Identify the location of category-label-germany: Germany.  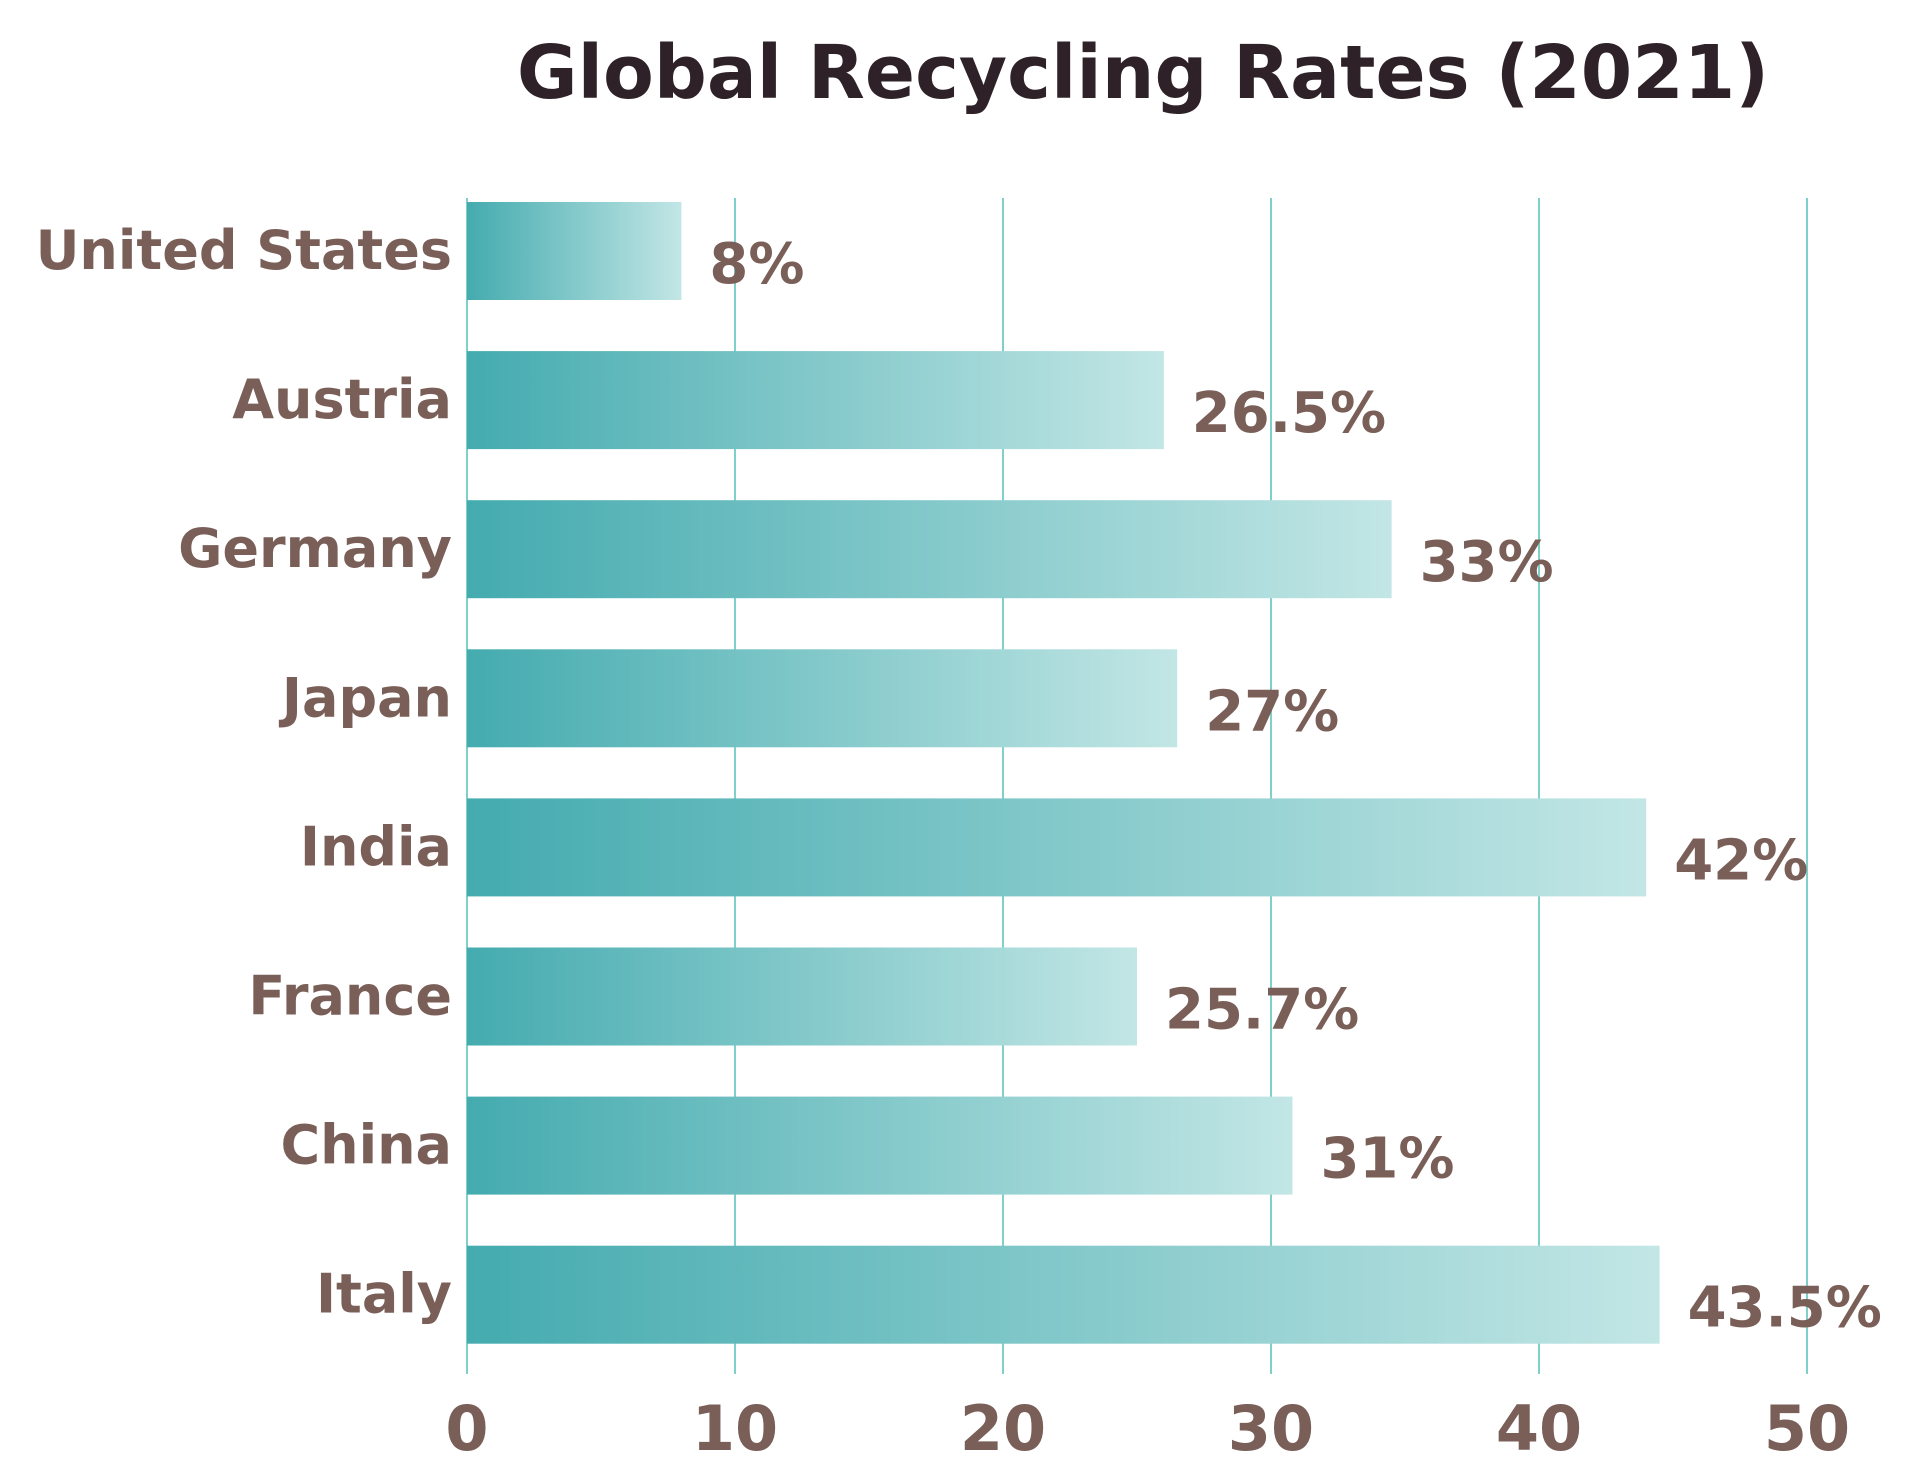
(315, 548).